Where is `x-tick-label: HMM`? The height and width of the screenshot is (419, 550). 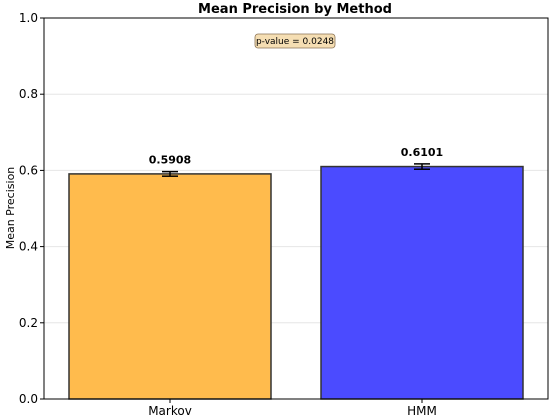
x-tick-label: HMM is located at coordinates (422, 411).